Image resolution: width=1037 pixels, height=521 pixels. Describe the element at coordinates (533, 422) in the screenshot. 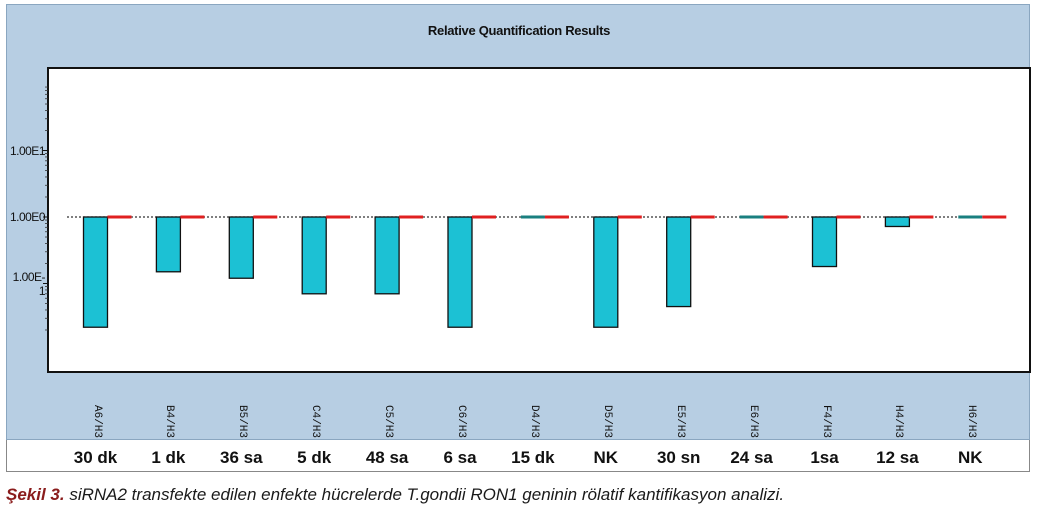

I see `x-tick-label: D4/H3` at that location.